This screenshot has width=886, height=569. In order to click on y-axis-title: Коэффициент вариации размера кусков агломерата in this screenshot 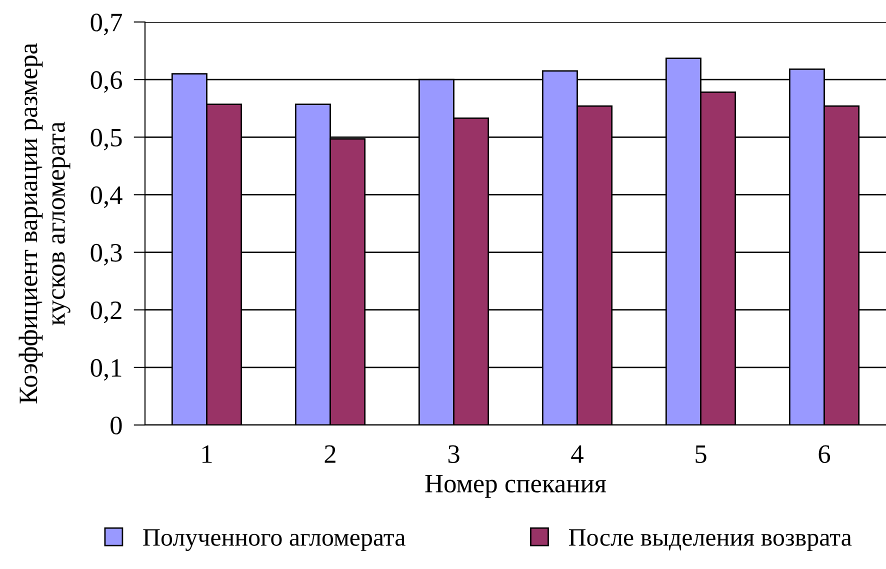, I will do `click(44, 223)`.